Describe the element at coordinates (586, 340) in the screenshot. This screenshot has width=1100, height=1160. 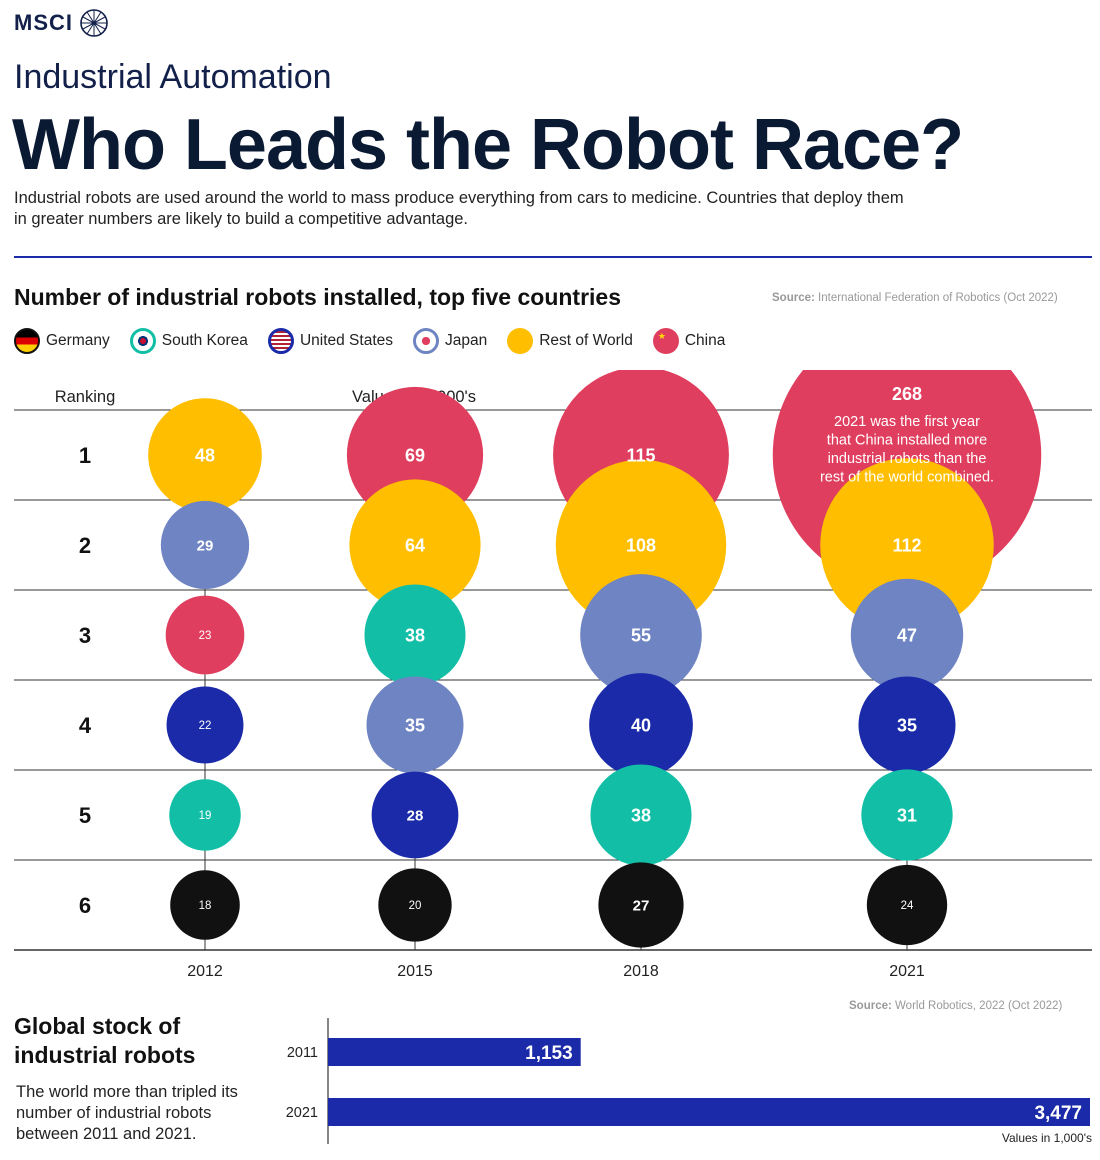
I see `legend-label: Rest of World` at that location.